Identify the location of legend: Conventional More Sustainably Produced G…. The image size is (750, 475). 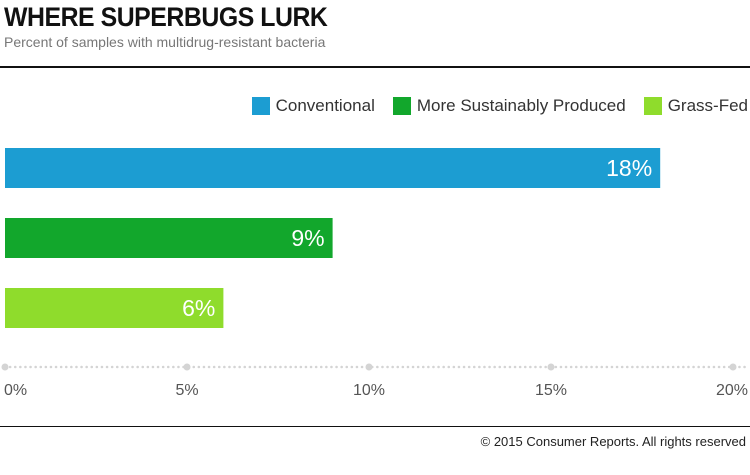
(491, 106).